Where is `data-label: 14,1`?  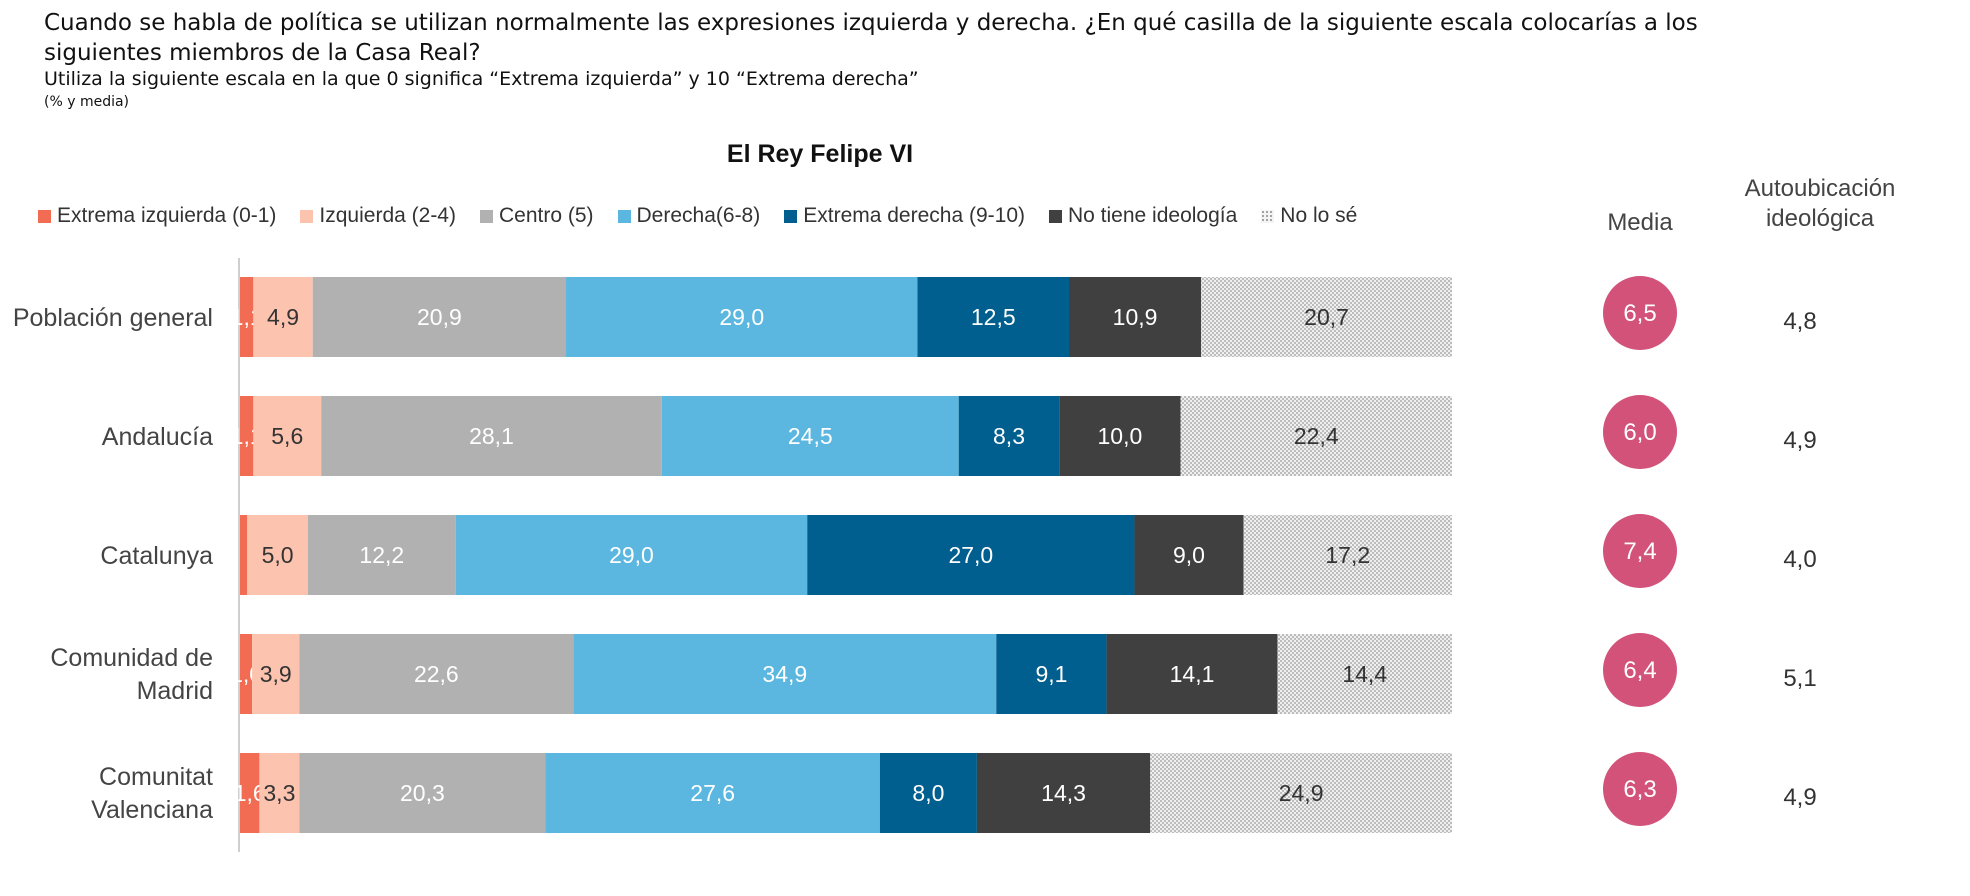 data-label: 14,1 is located at coordinates (1192, 674).